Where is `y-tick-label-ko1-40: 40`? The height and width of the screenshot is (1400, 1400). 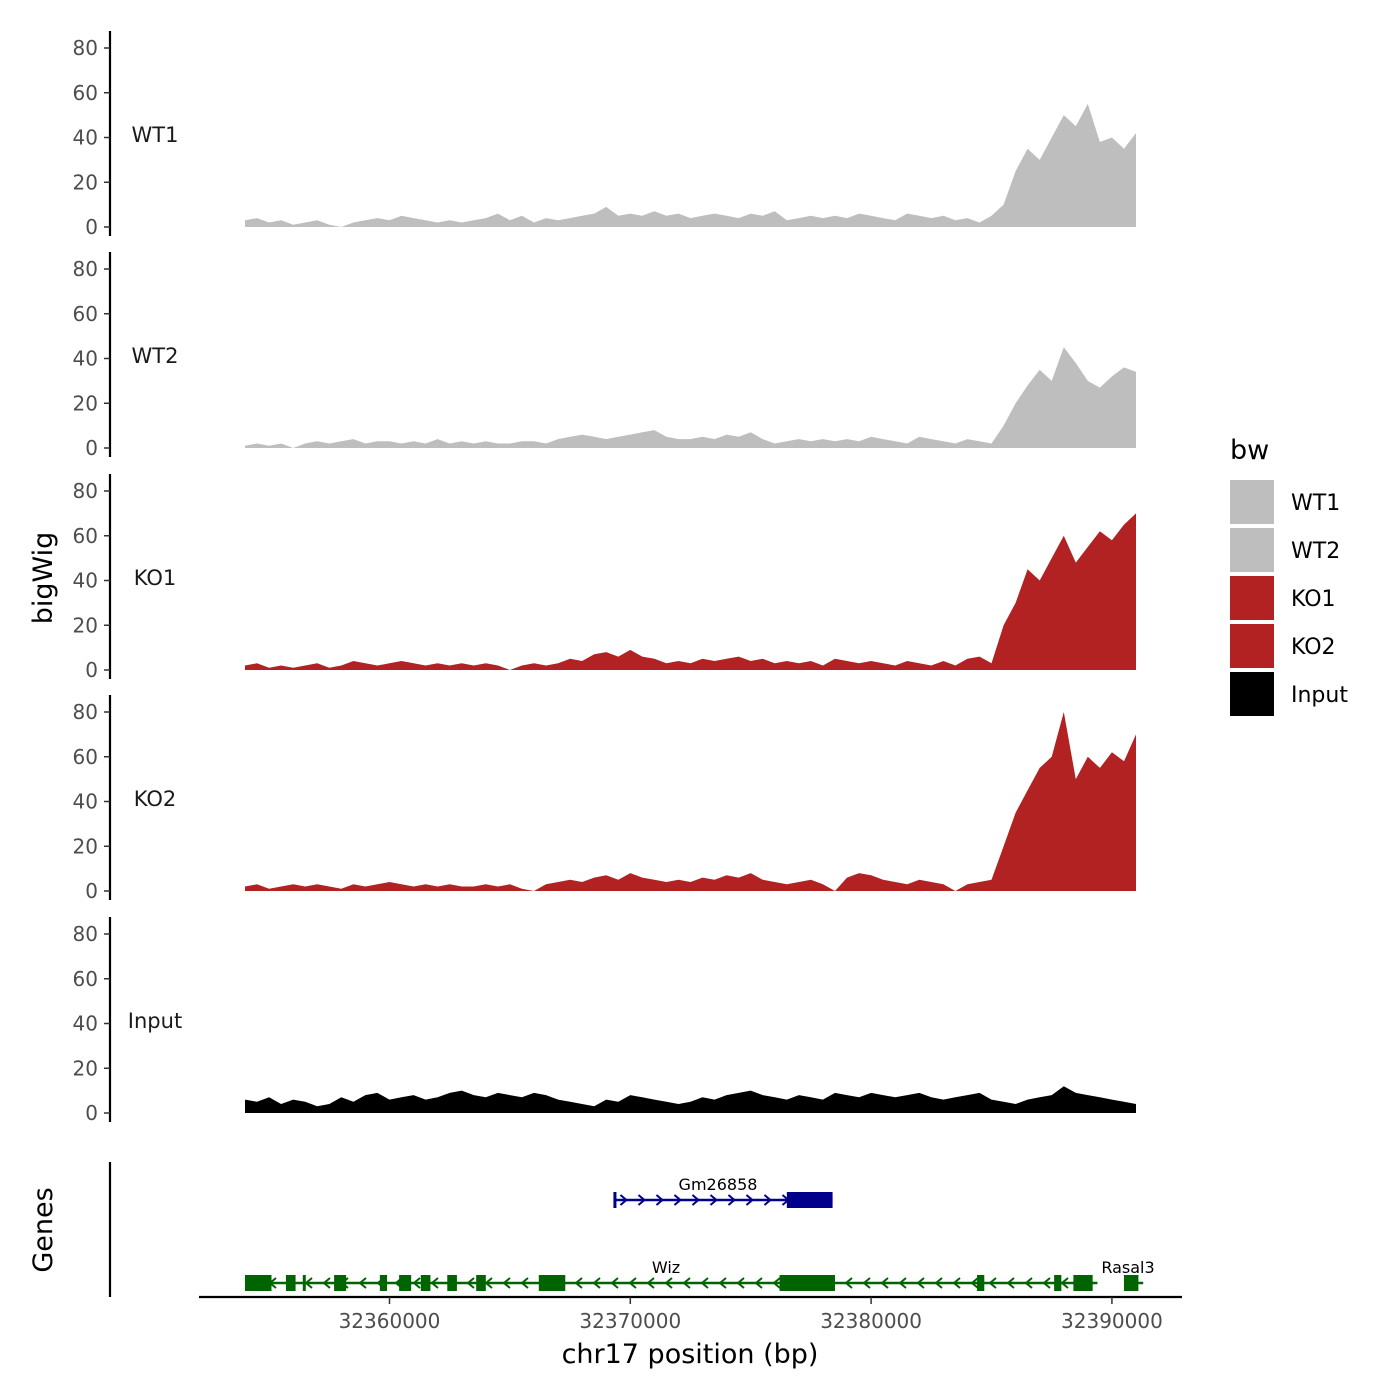 y-tick-label-ko1-40: 40 is located at coordinates (85, 581).